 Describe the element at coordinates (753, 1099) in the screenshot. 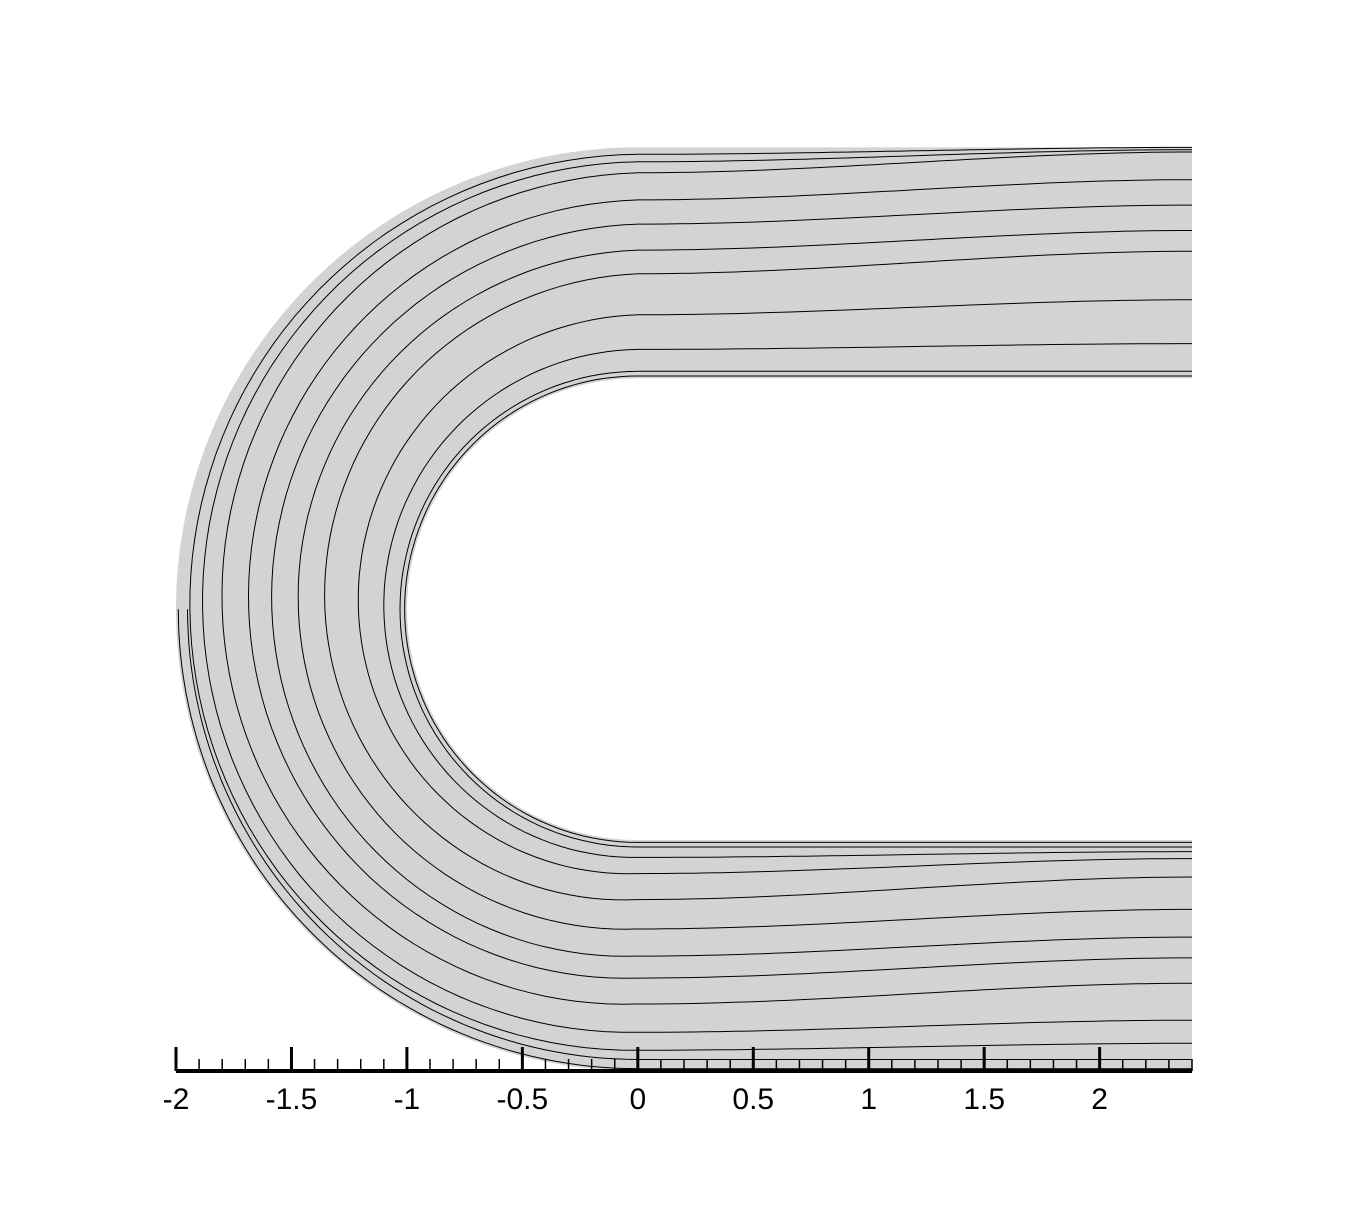

I see `x-tick-label: 0.5` at that location.